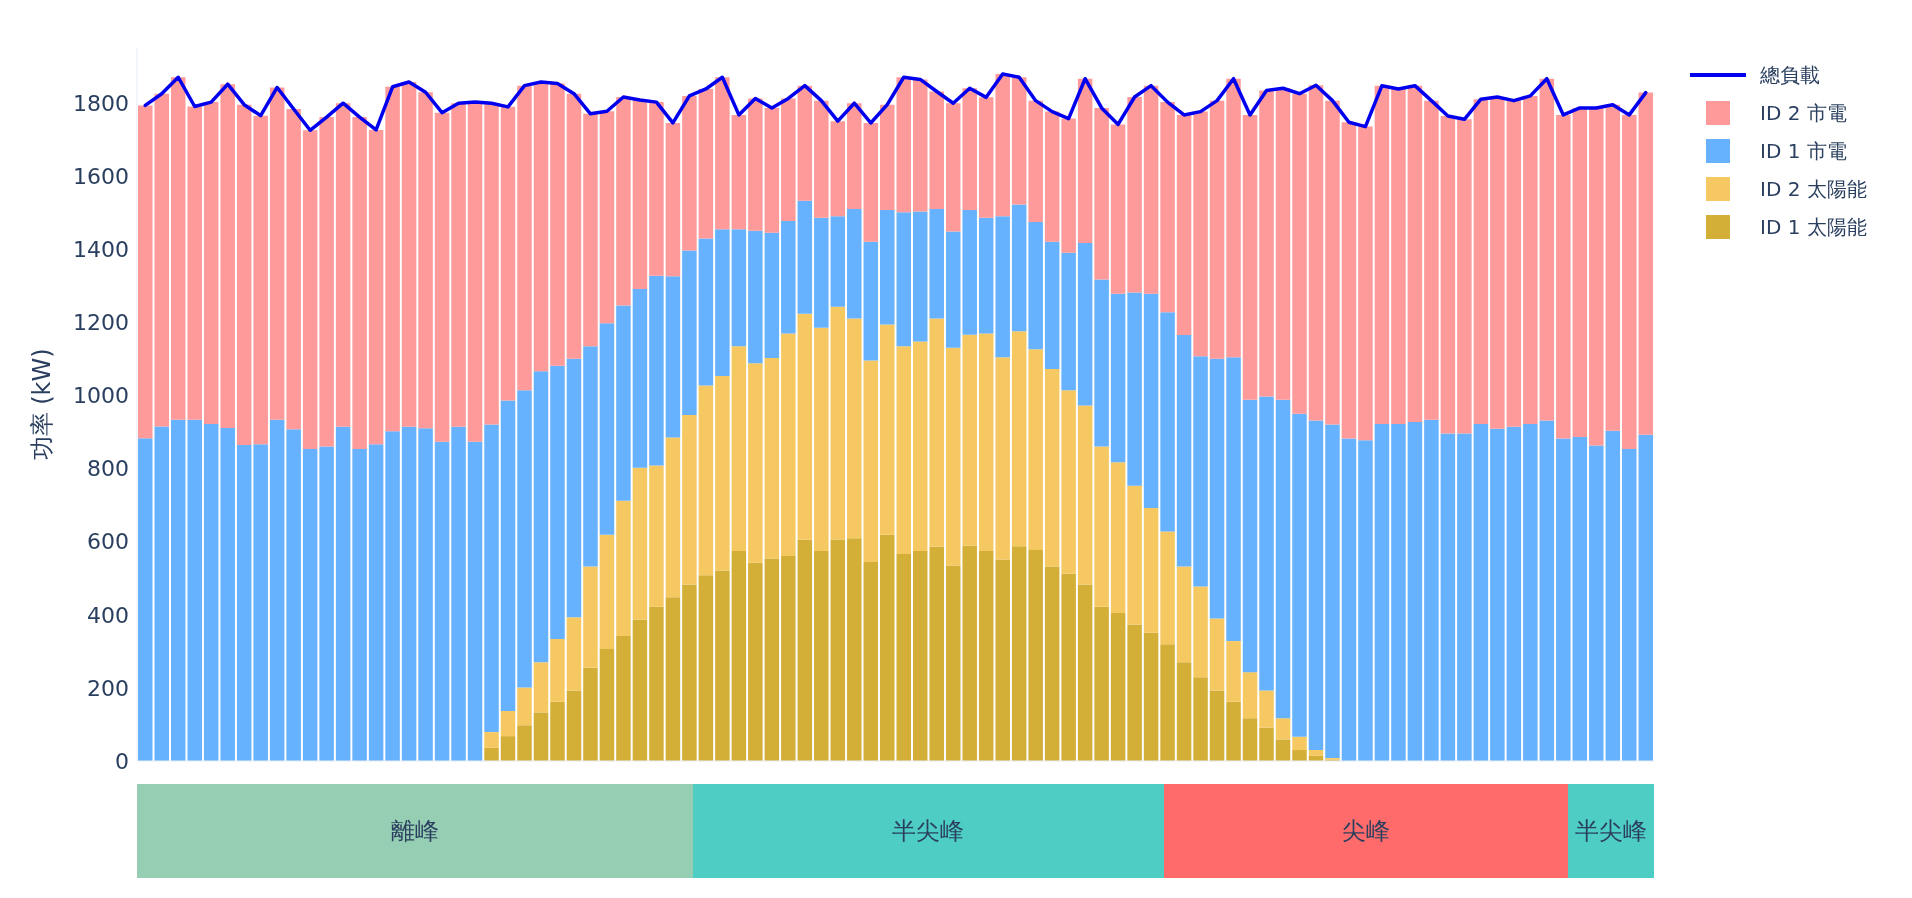 This screenshot has height=898, width=1912. What do you see at coordinates (101, 249) in the screenshot?
I see `y-tick-label: 1400` at bounding box center [101, 249].